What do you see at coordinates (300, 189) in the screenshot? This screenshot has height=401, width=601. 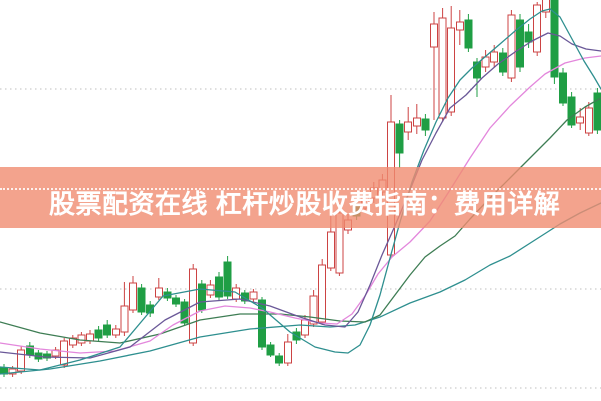 I see `banner-gridline-overlay` at bounding box center [300, 189].